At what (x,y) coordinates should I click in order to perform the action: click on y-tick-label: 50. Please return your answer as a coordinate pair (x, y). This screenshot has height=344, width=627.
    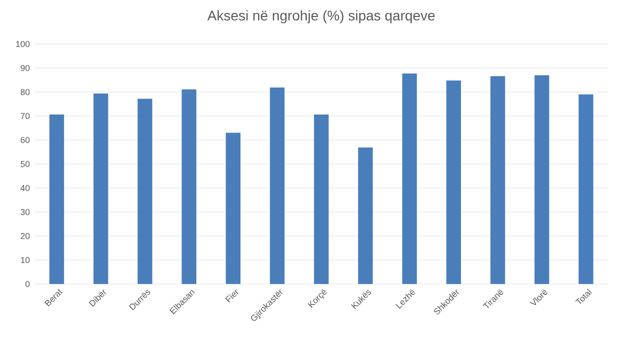
    Looking at the image, I should click on (25, 164).